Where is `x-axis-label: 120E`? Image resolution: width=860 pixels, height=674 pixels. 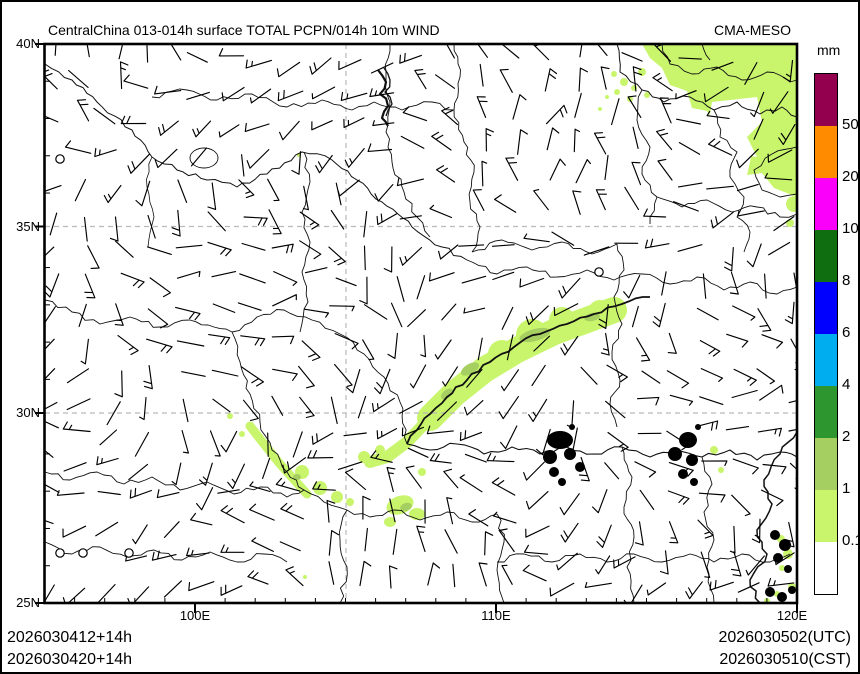
x-axis-label: 120E is located at coordinates (792, 615).